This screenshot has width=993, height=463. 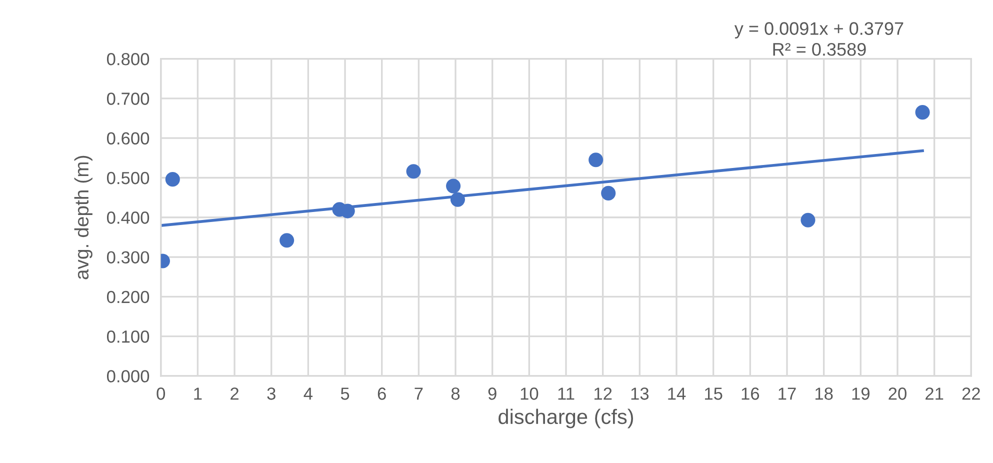 I want to click on x-tick-label: 1, so click(x=198, y=394).